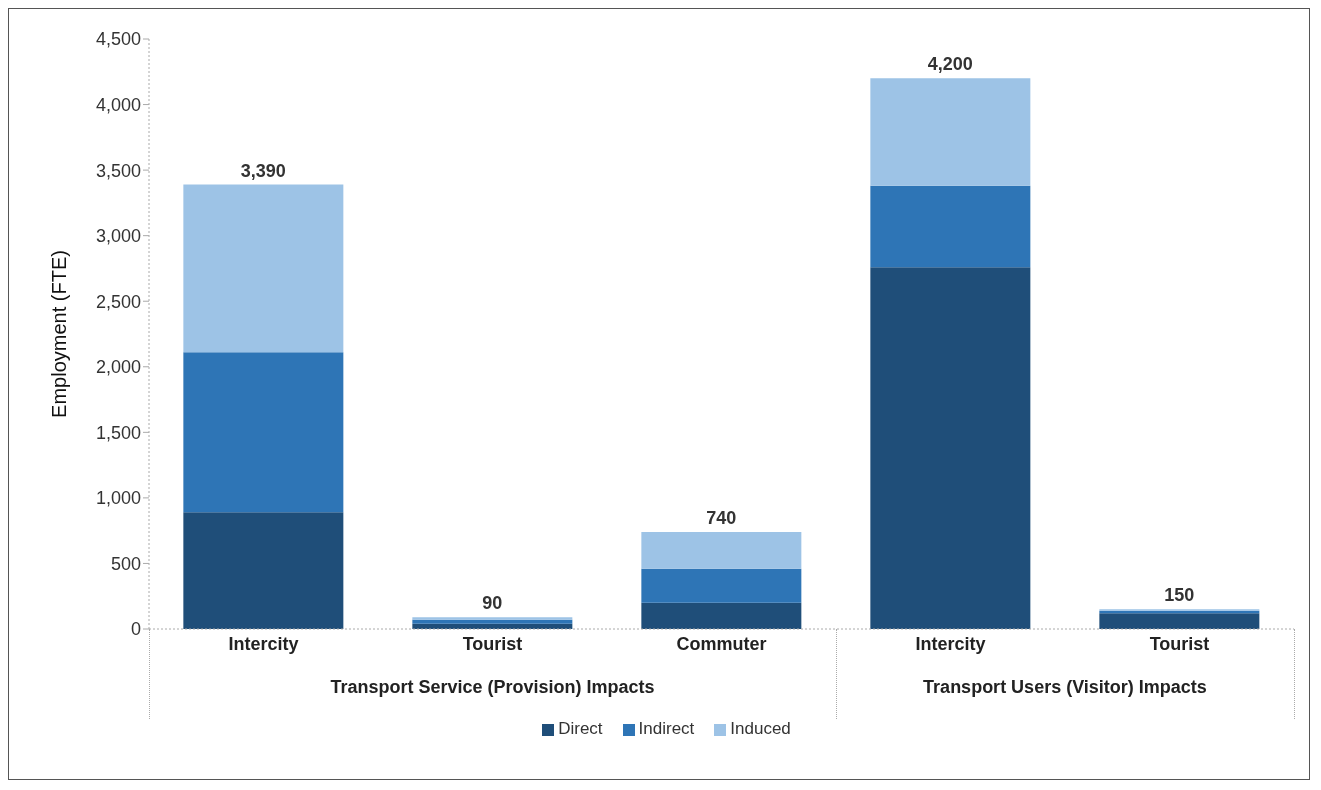  I want to click on y-tick-label: 4,000, so click(118, 104).